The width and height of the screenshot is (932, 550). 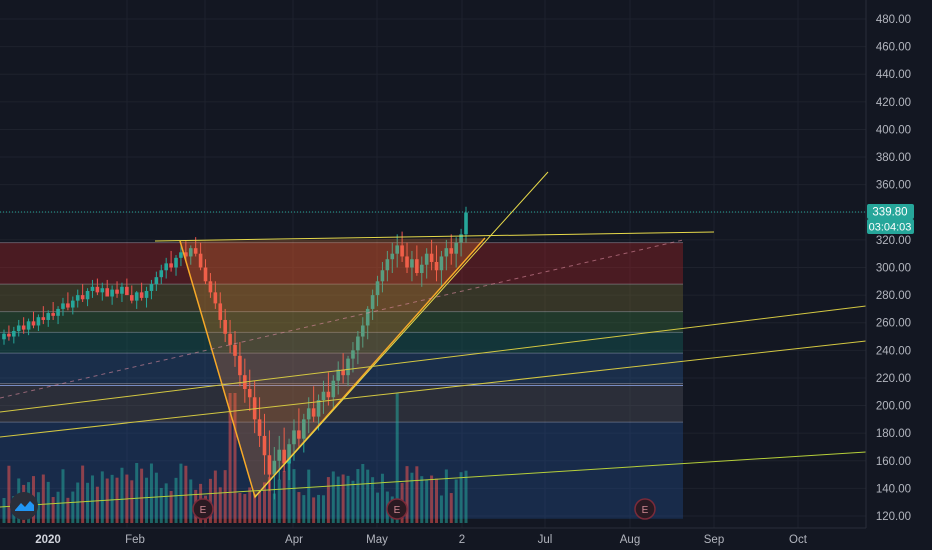 I want to click on price-tick-label: 400.00, so click(x=893, y=130).